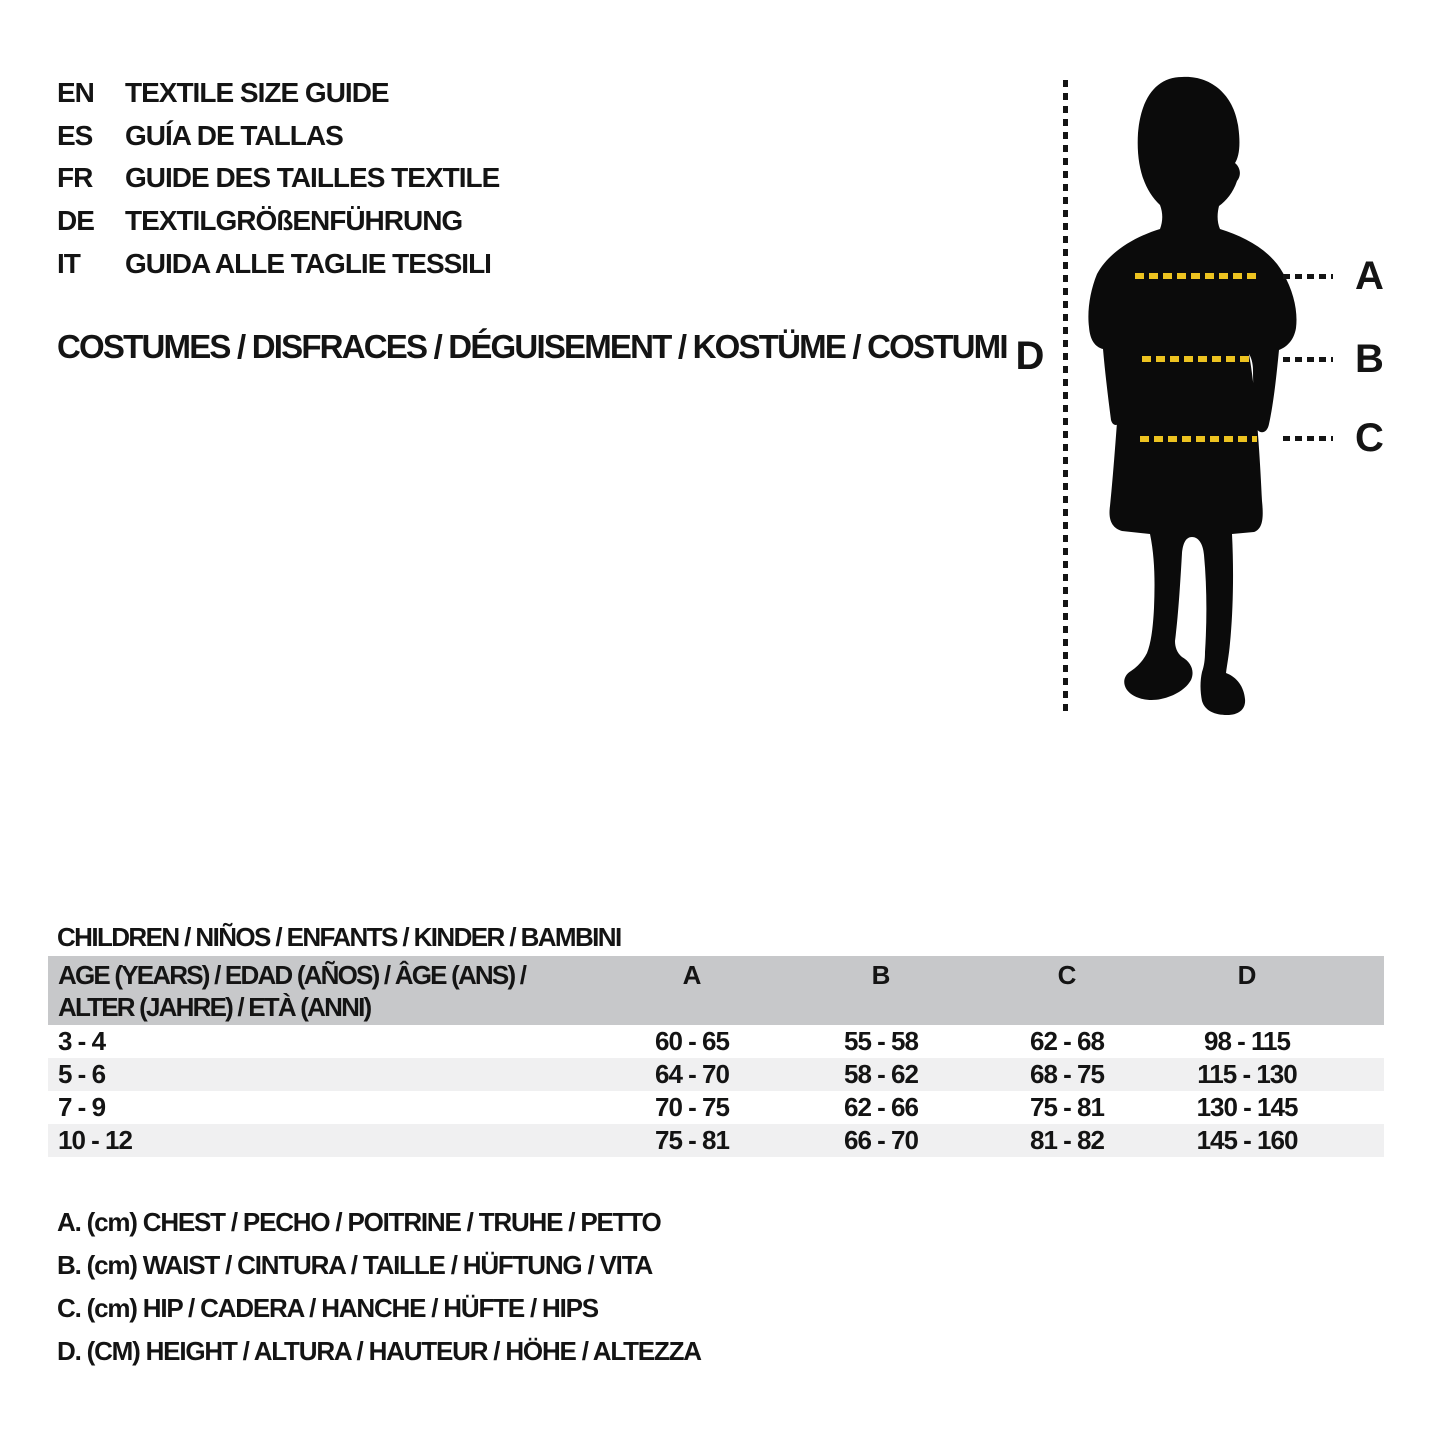 This screenshot has width=1445, height=1444. What do you see at coordinates (75, 178) in the screenshot?
I see `language-code: FR` at bounding box center [75, 178].